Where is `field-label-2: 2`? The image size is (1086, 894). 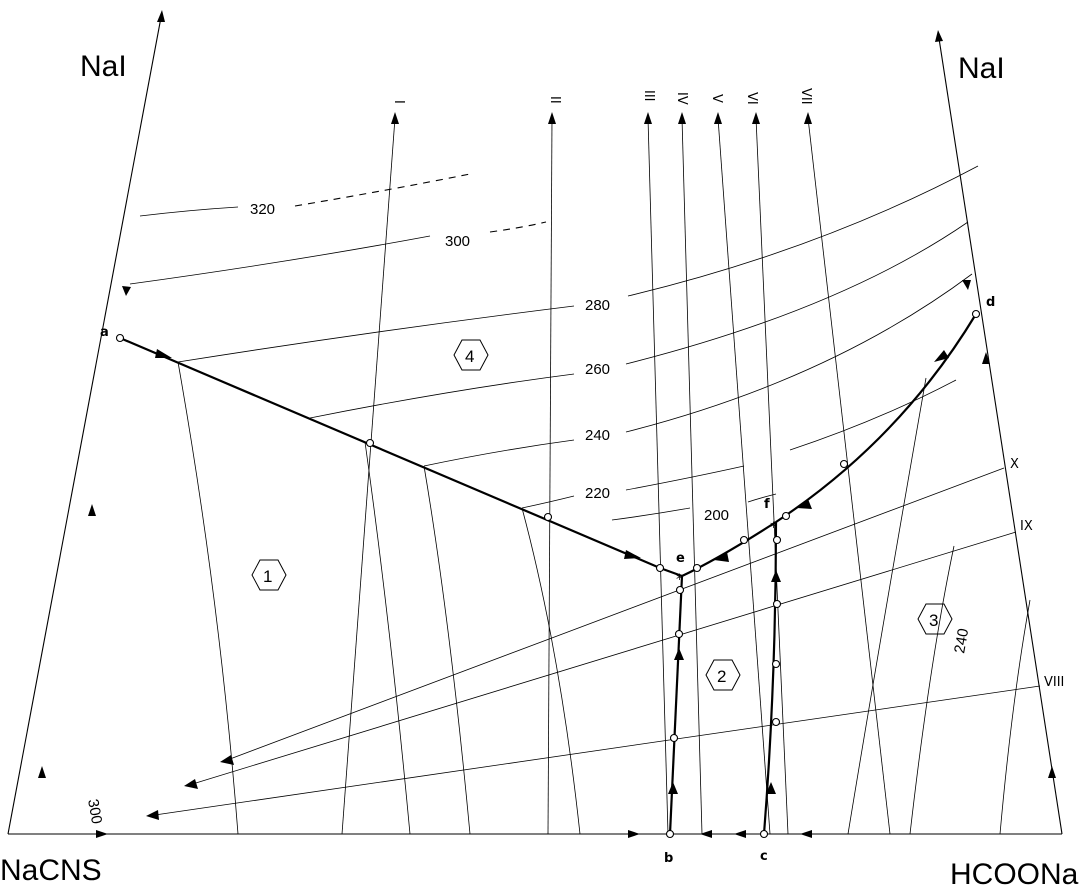
field-label-2: 2 is located at coordinates (723, 675).